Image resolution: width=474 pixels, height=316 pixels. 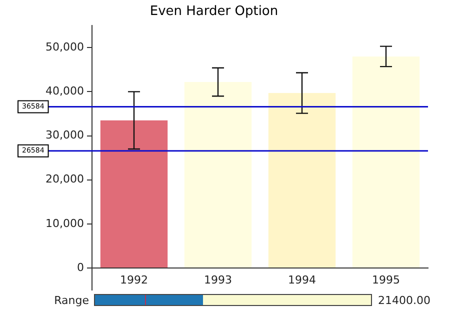 I want to click on text: Range, so click(x=71, y=300).